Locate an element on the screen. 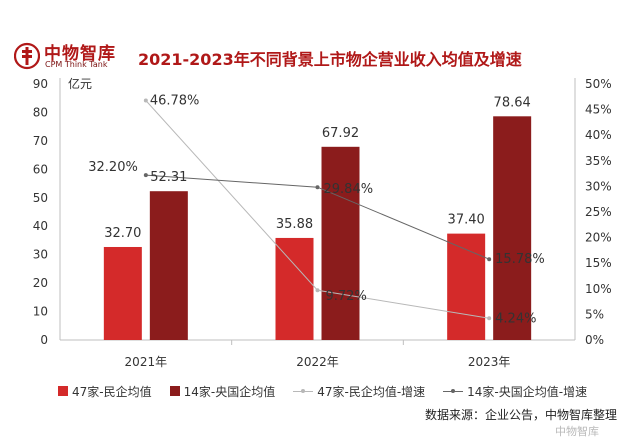 The width and height of the screenshot is (640, 443). y-right-tick-label: 40% is located at coordinates (598, 135).